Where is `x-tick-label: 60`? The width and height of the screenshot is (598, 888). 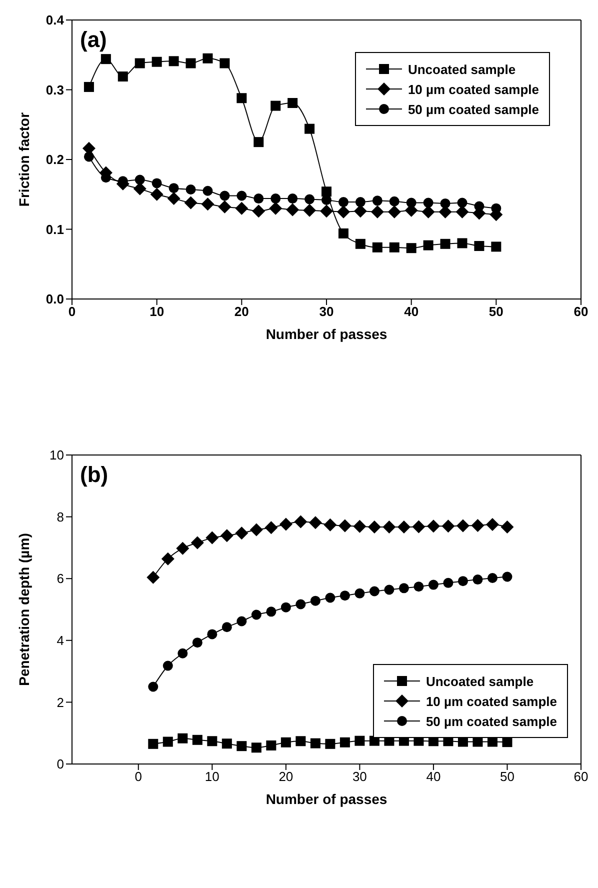
x-tick-label: 60 is located at coordinates (581, 312).